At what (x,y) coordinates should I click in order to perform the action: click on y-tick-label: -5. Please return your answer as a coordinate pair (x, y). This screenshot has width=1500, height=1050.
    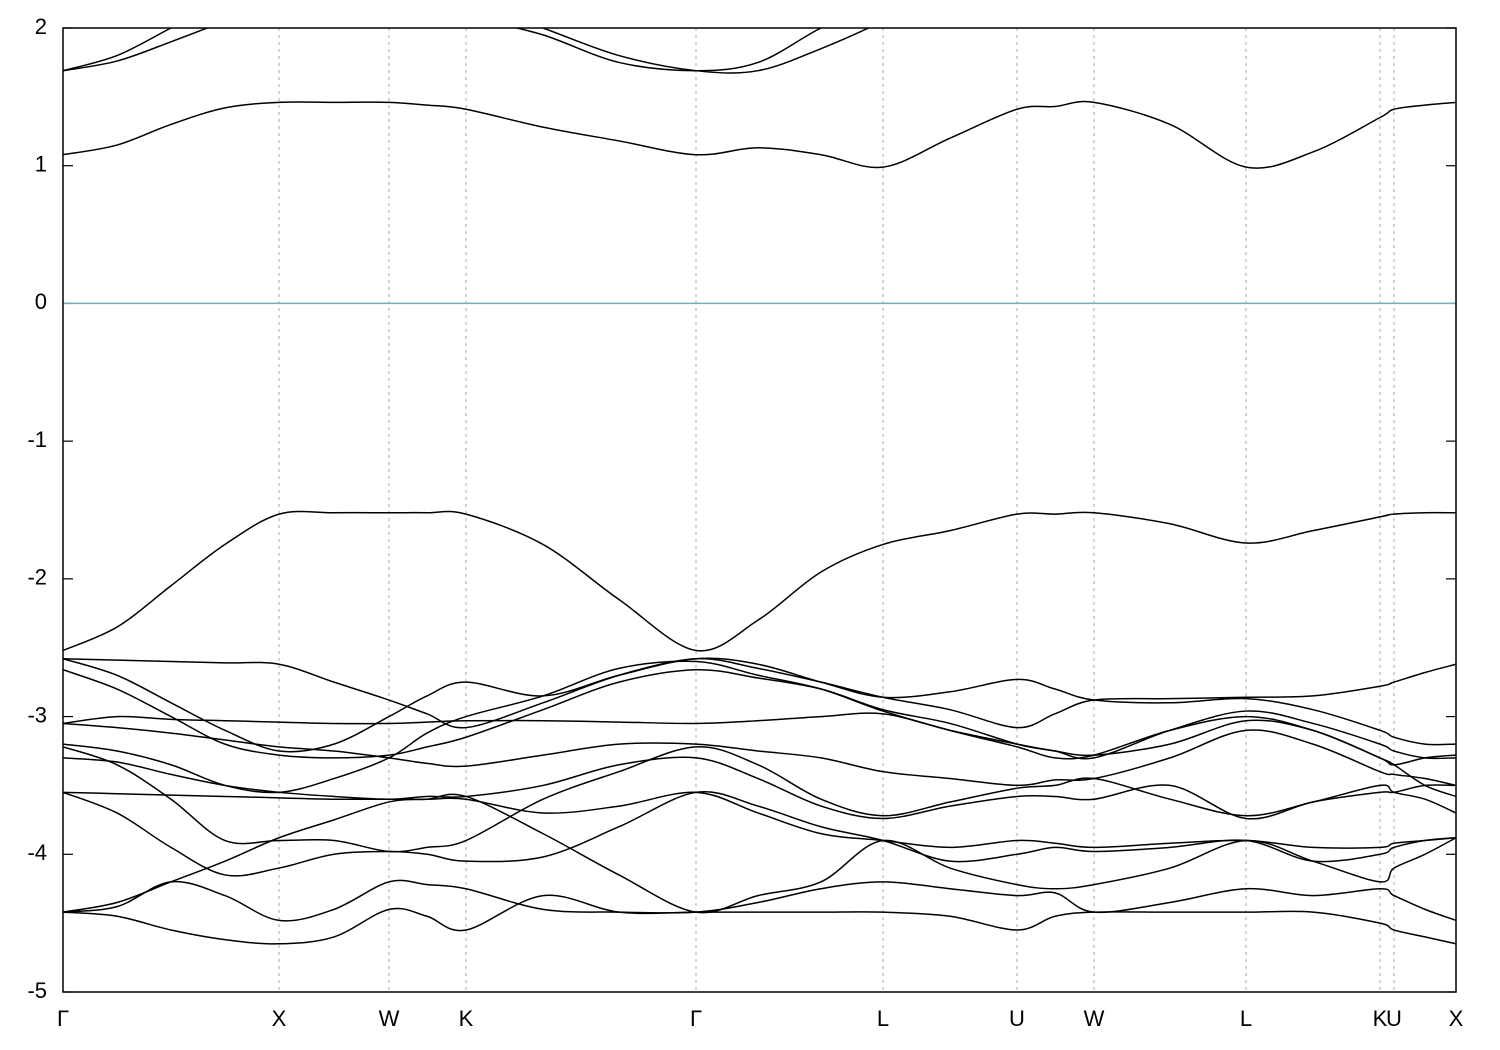
    Looking at the image, I should click on (37, 990).